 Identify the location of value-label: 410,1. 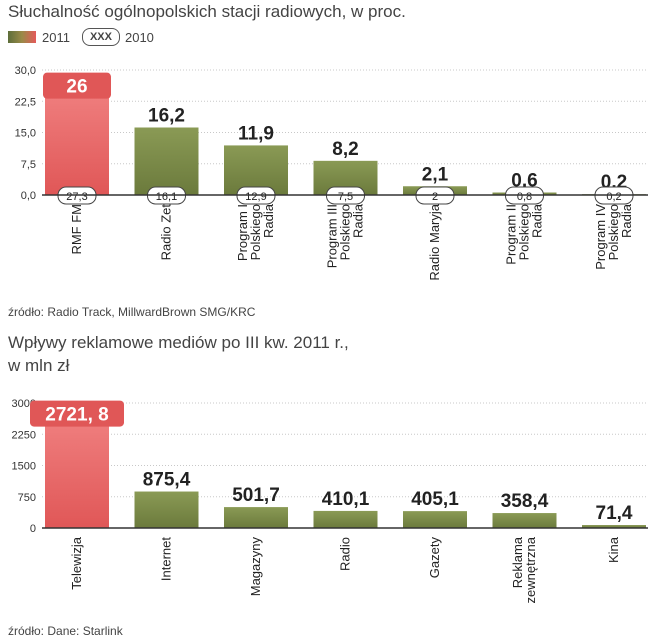
(346, 499).